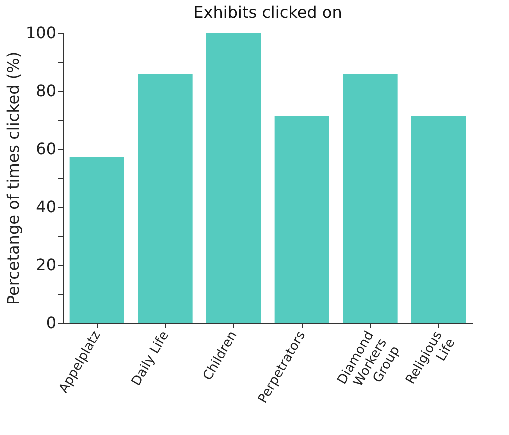 The image size is (509, 435). Describe the element at coordinates (46, 91) in the screenshot. I see `y-tick-label: 80` at that location.